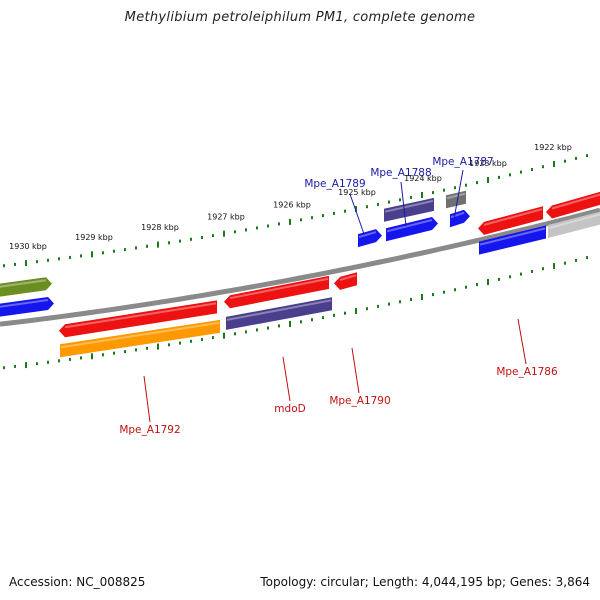  I want to click on gene-arrow-orange, so click(140, 338).